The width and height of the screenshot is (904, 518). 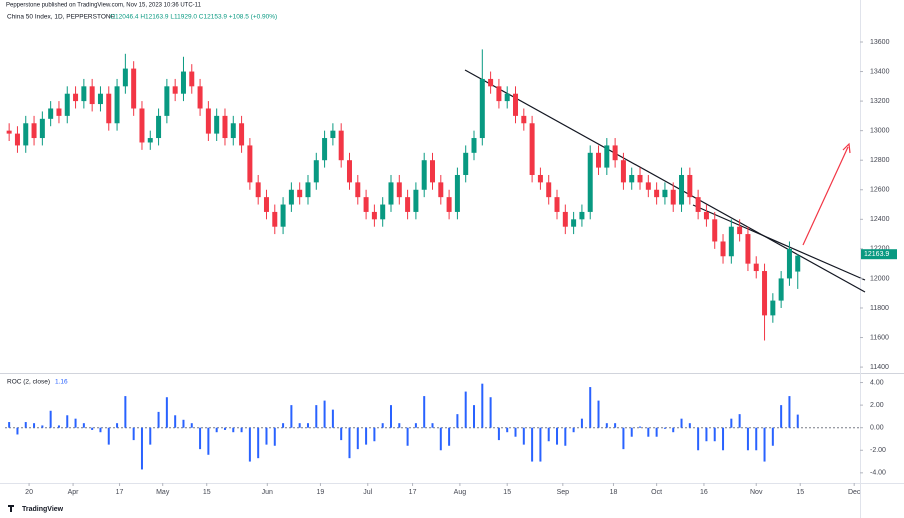 I want to click on y-tick-label: 0.00, so click(x=877, y=428).